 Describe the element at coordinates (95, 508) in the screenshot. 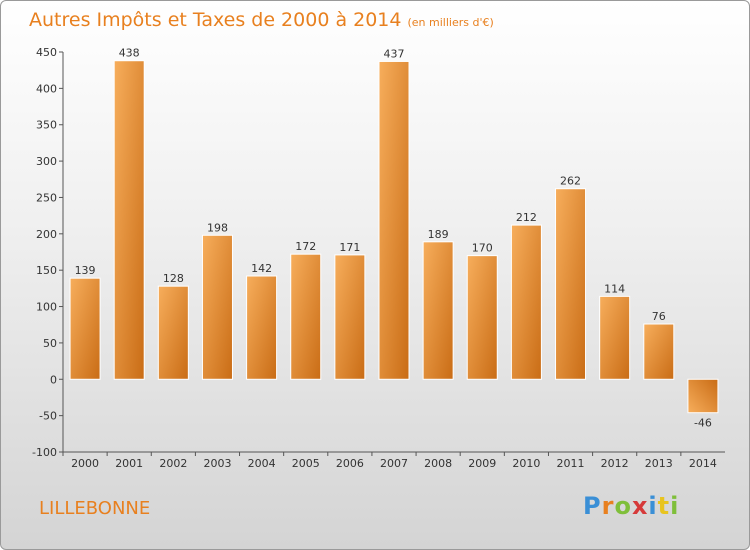

I see `city-name: LILLEBONNE` at that location.